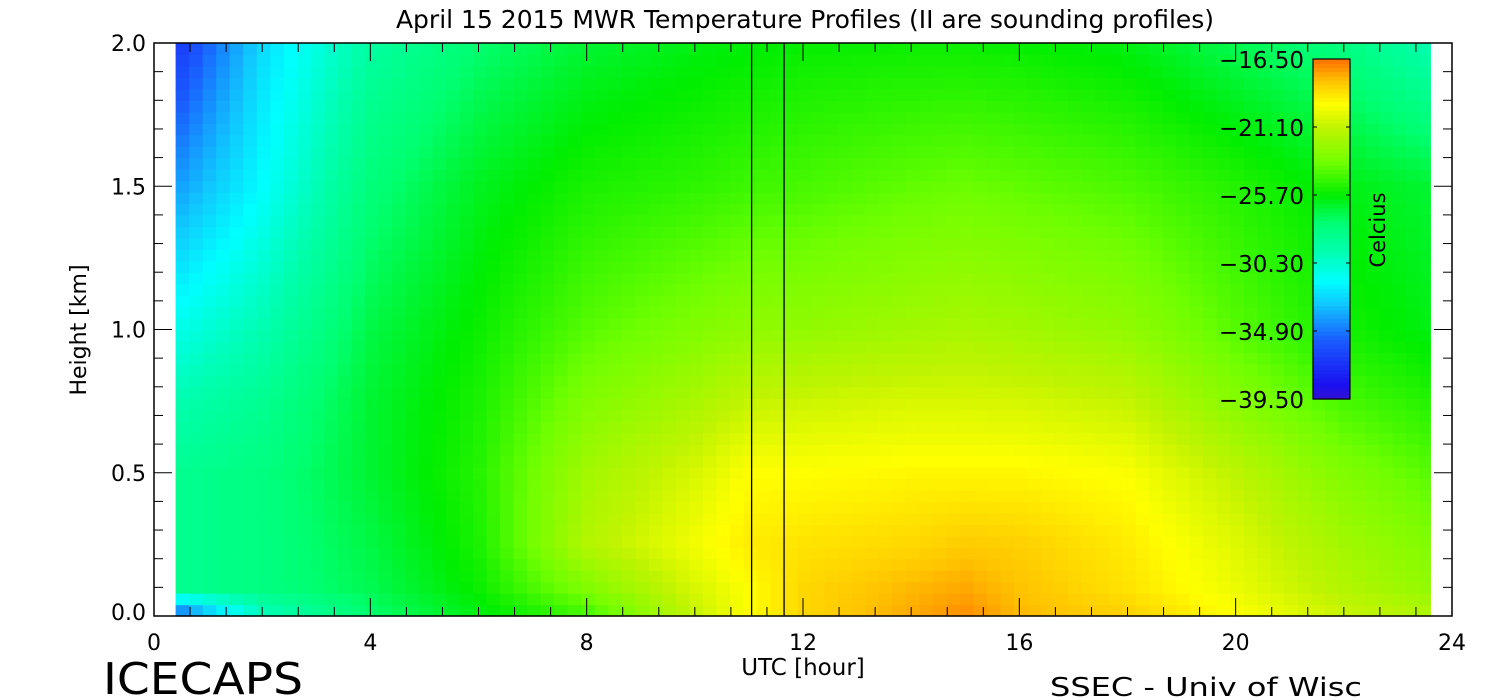 The width and height of the screenshot is (1500, 700). I want to click on y-tick-label: 2.0, so click(128, 44).